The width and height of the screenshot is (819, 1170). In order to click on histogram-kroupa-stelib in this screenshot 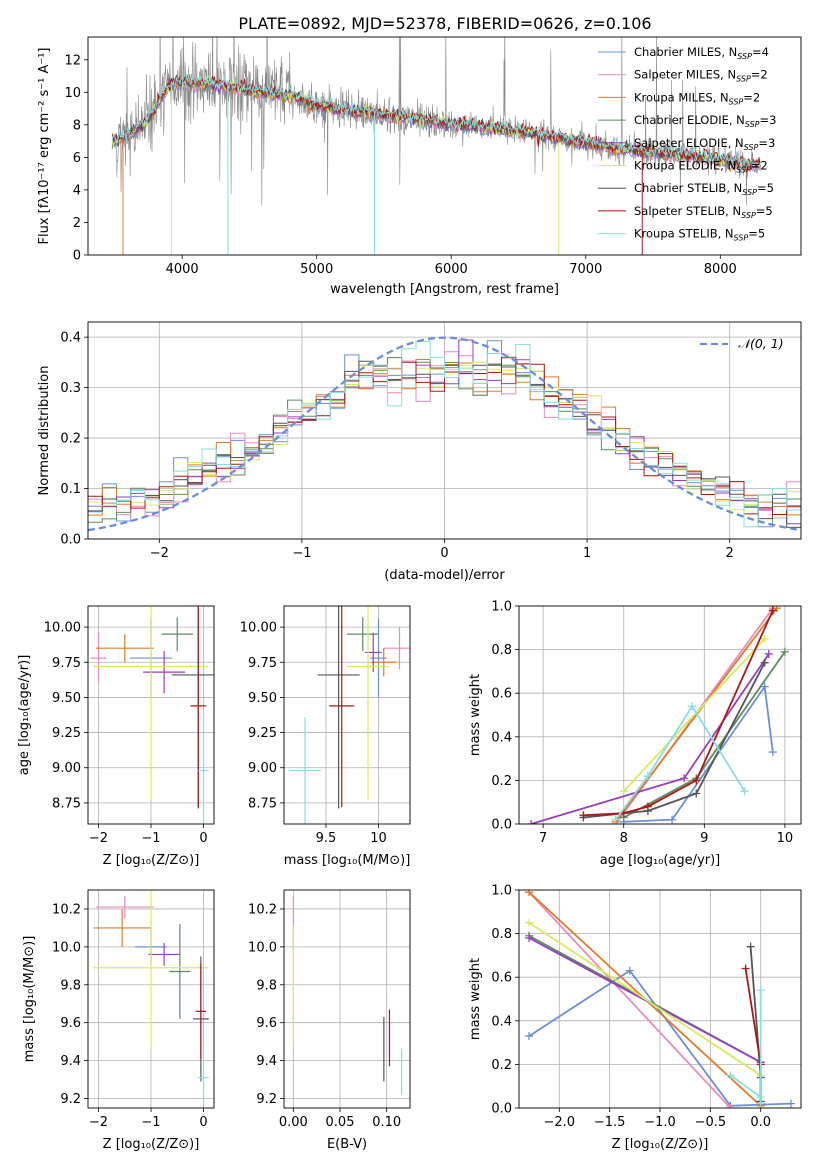, I will do `click(444, 434)`.